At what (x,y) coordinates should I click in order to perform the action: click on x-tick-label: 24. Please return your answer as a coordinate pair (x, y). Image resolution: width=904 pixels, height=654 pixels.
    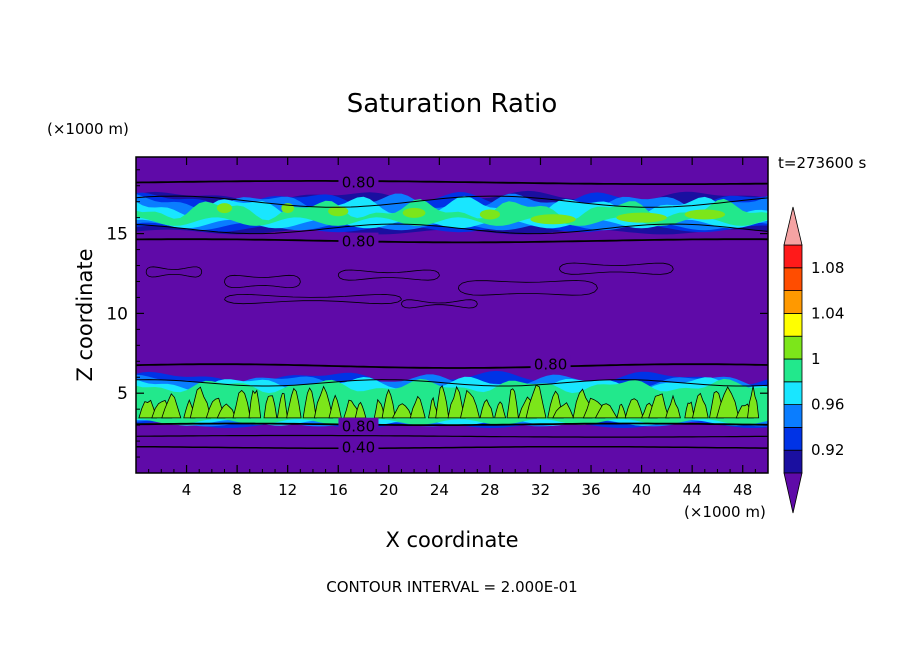
    Looking at the image, I should click on (439, 490).